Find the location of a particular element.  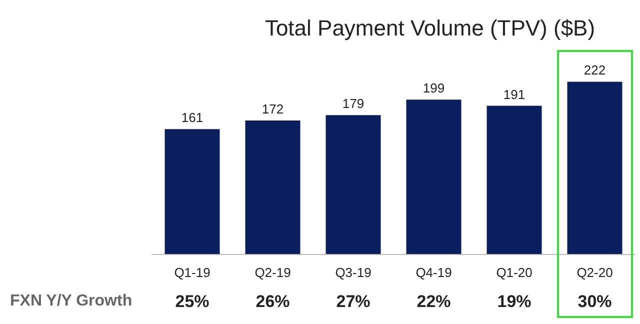

text: 25% is located at coordinates (192, 301).